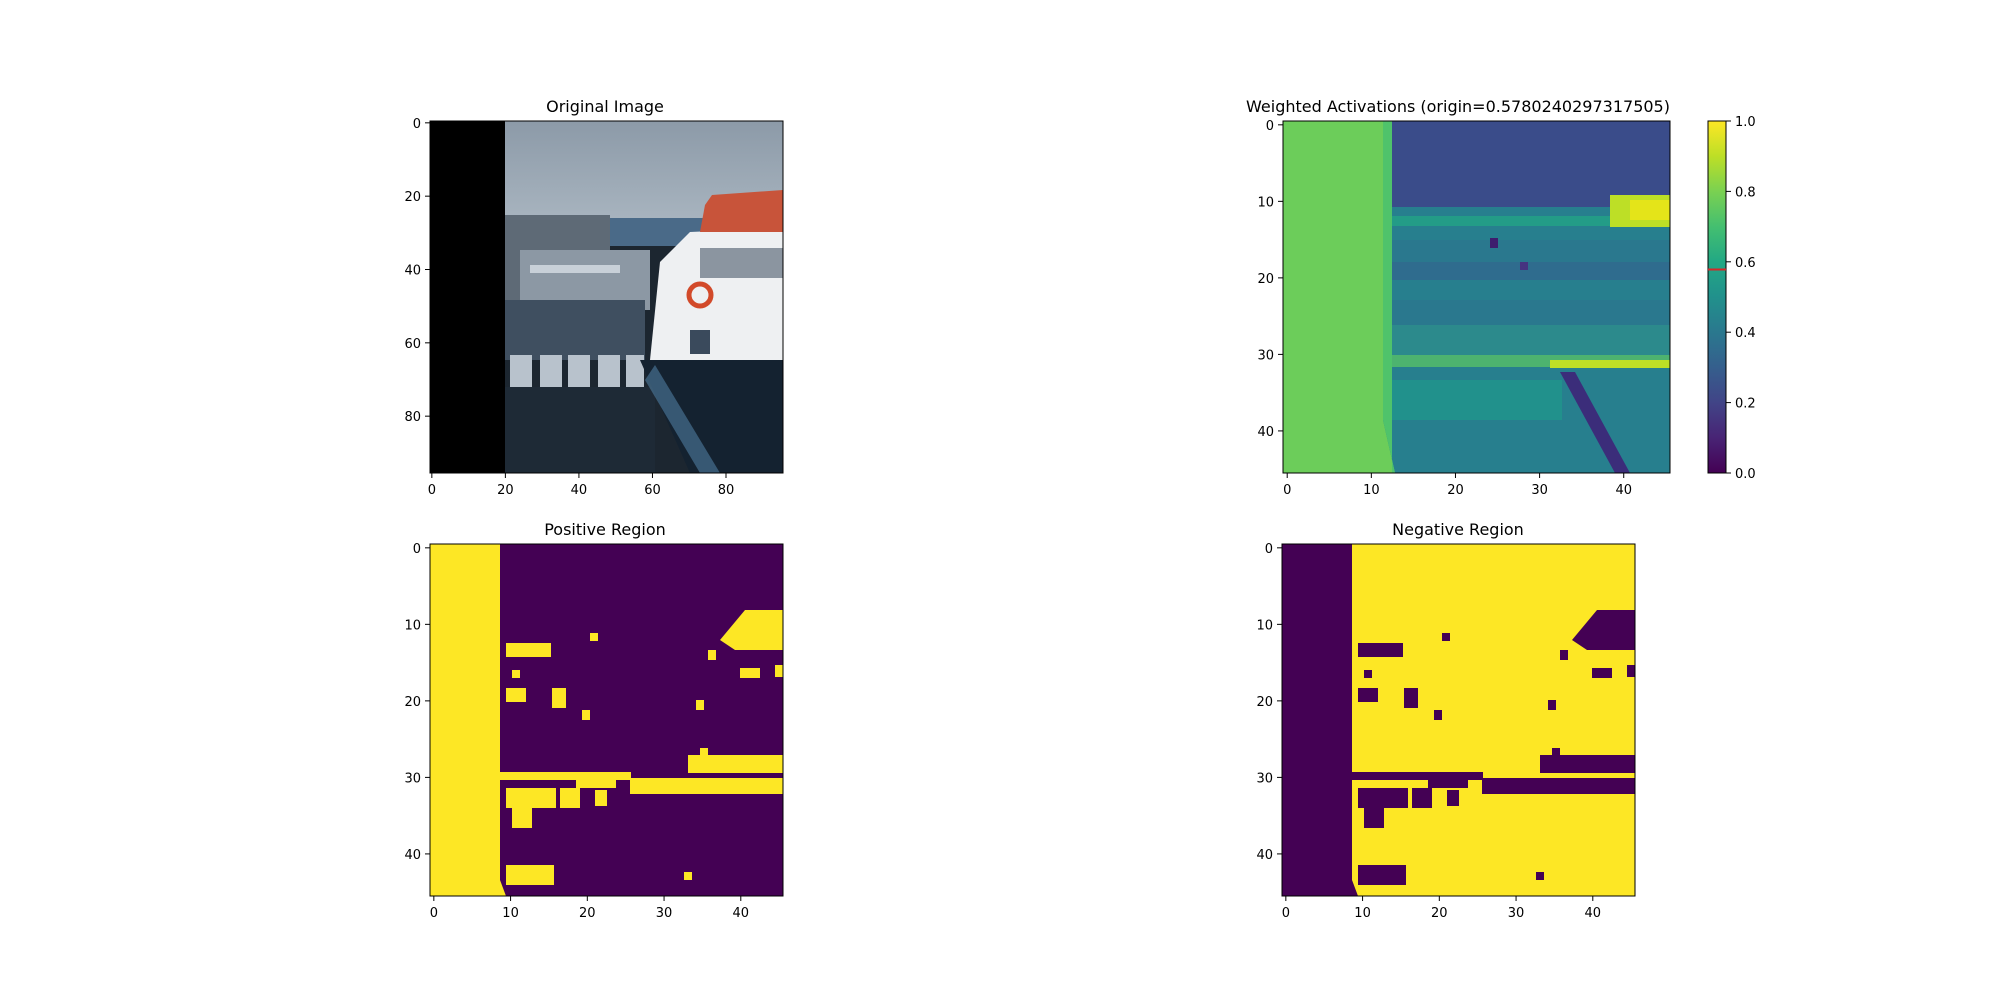 The image size is (2000, 1000). I want to click on positive-ytick-label: 10, so click(412, 625).